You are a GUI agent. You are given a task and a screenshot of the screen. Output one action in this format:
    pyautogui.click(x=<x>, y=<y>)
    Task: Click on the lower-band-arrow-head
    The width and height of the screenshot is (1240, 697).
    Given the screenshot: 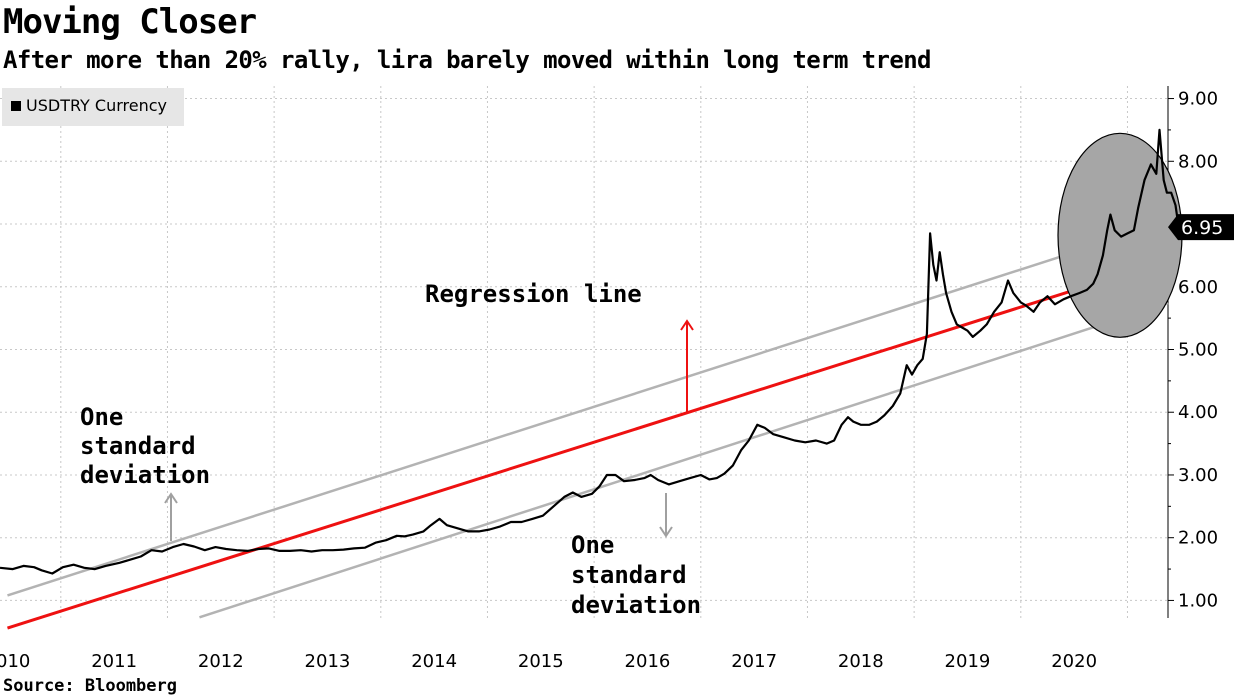 What is the action you would take?
    pyautogui.click(x=666, y=532)
    